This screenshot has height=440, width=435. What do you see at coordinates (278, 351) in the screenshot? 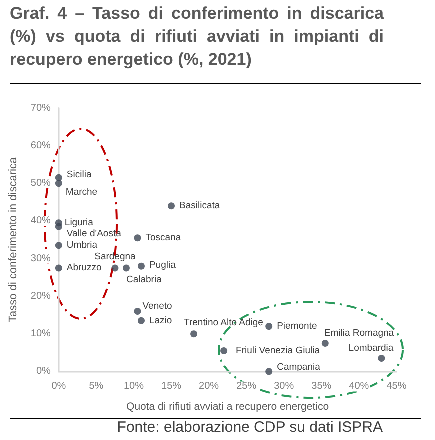
I see `annotation: Friuli Venezia Giulia` at bounding box center [278, 351].